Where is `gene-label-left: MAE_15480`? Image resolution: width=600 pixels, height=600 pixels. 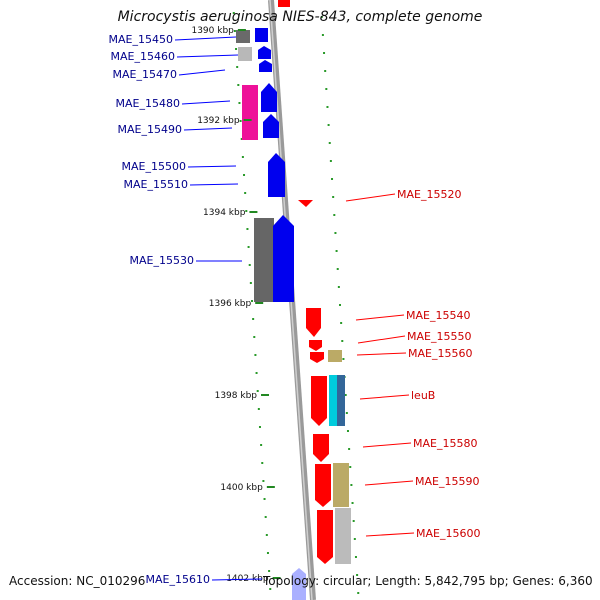
gene-label-left: MAE_15480 is located at coordinates (148, 103).